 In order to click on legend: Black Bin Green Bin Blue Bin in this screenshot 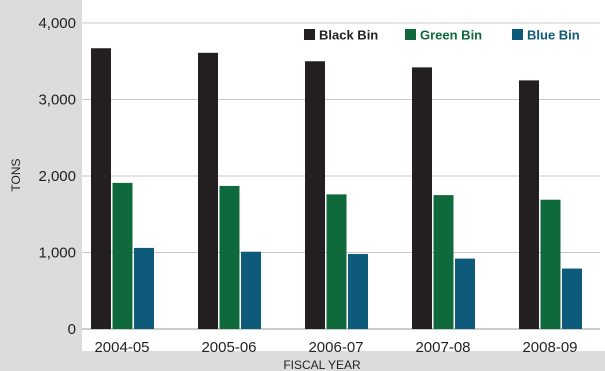, I will do `click(442, 35)`.